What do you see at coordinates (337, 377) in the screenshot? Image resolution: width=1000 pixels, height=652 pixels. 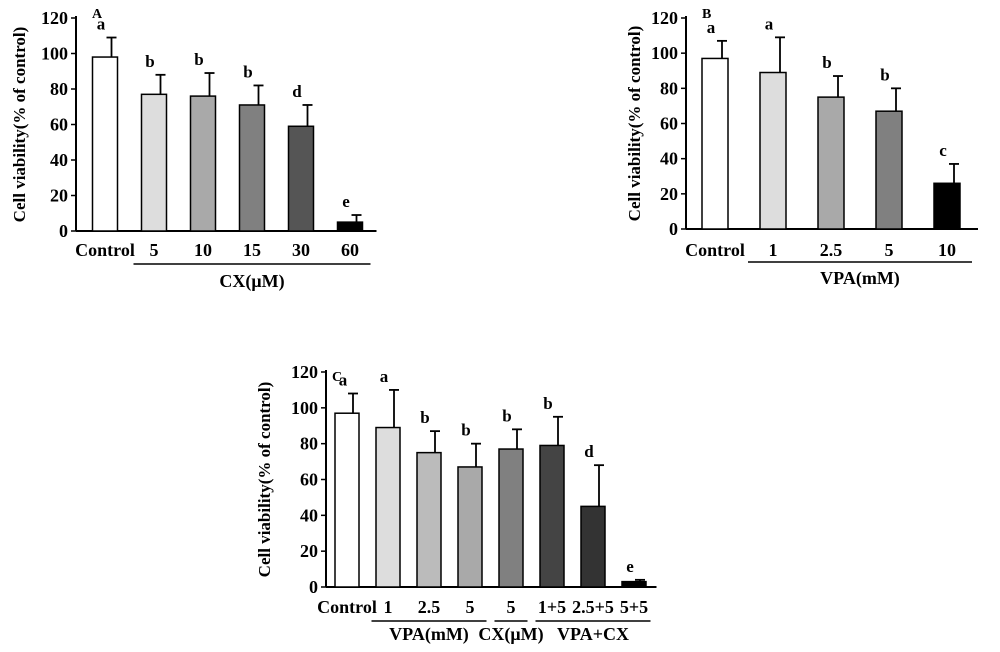 I see `panel-label: C` at bounding box center [337, 377].